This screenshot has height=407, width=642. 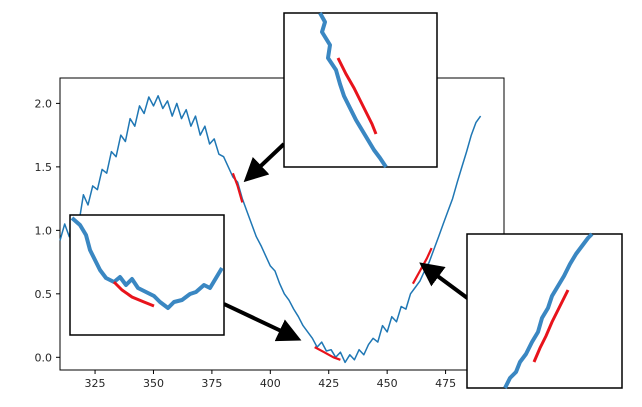 I want to click on inset-top-frame, so click(x=360, y=90).